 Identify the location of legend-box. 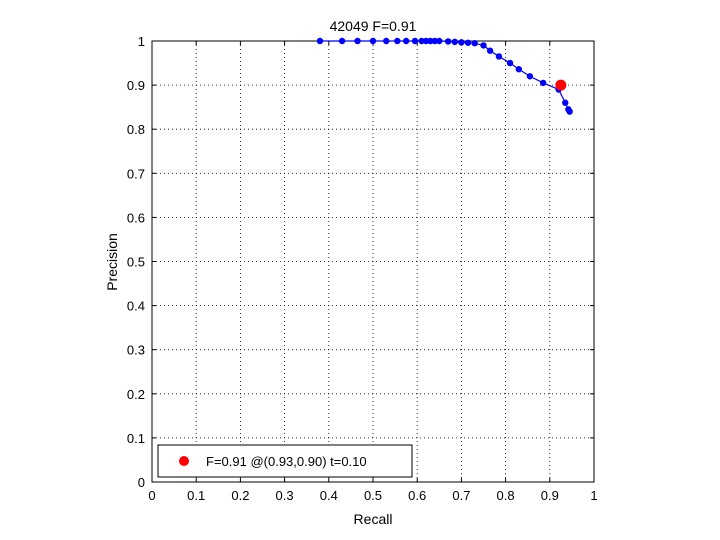
(285, 461).